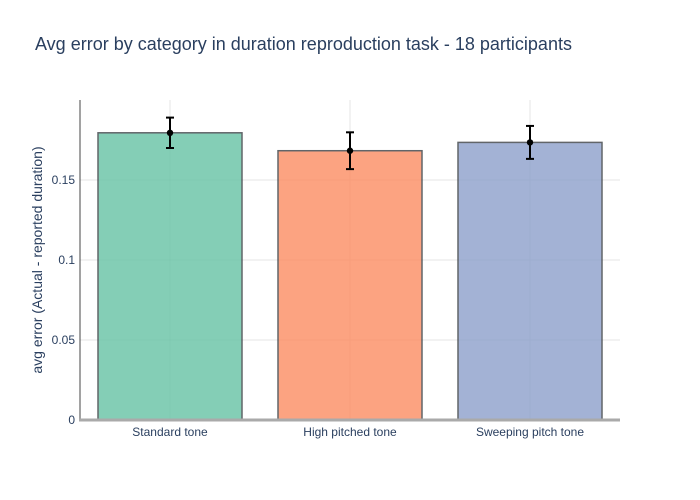  I want to click on x-tick-label: High pitched tone, so click(350, 432).